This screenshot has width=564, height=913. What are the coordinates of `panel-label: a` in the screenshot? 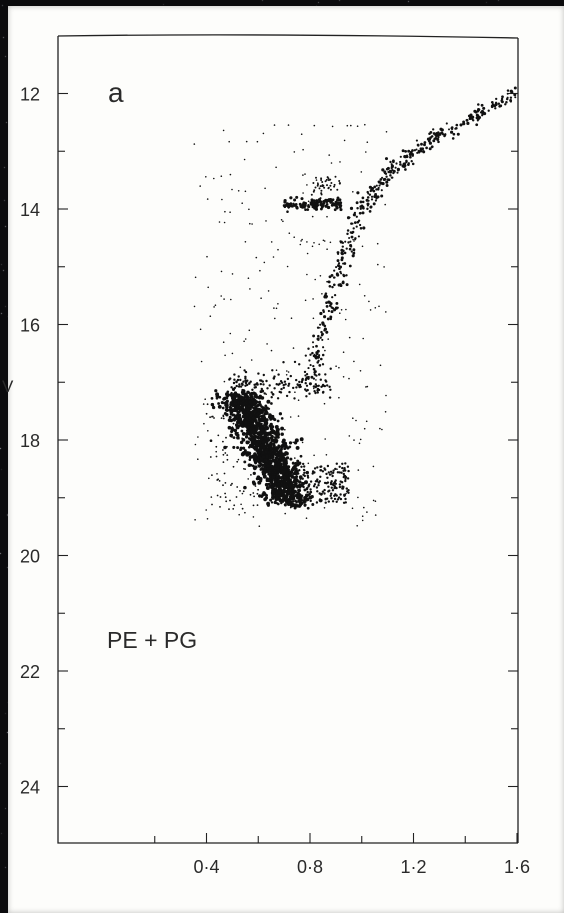 It's located at (116, 92).